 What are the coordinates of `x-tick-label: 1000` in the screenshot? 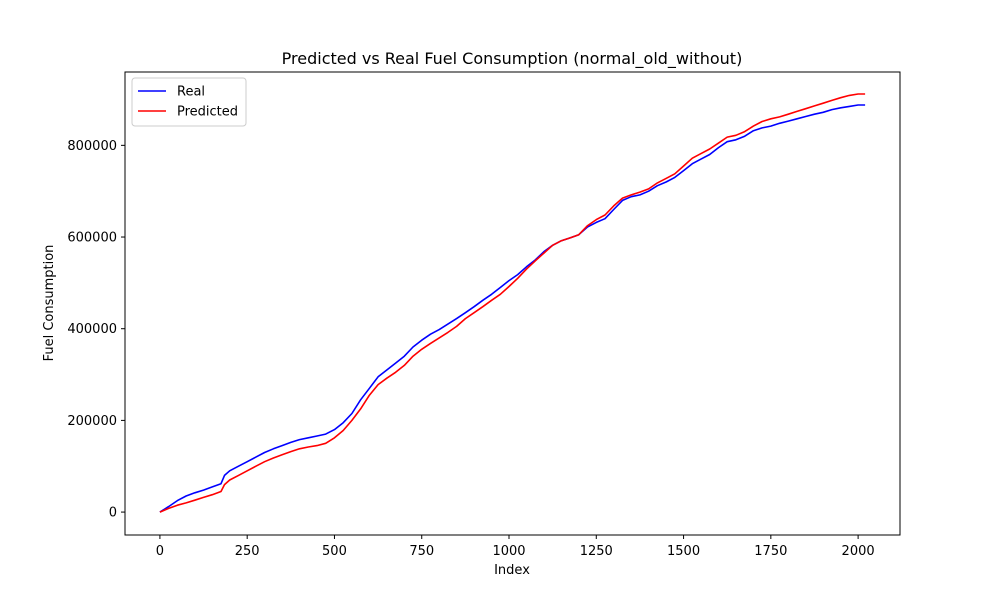 It's located at (508, 551).